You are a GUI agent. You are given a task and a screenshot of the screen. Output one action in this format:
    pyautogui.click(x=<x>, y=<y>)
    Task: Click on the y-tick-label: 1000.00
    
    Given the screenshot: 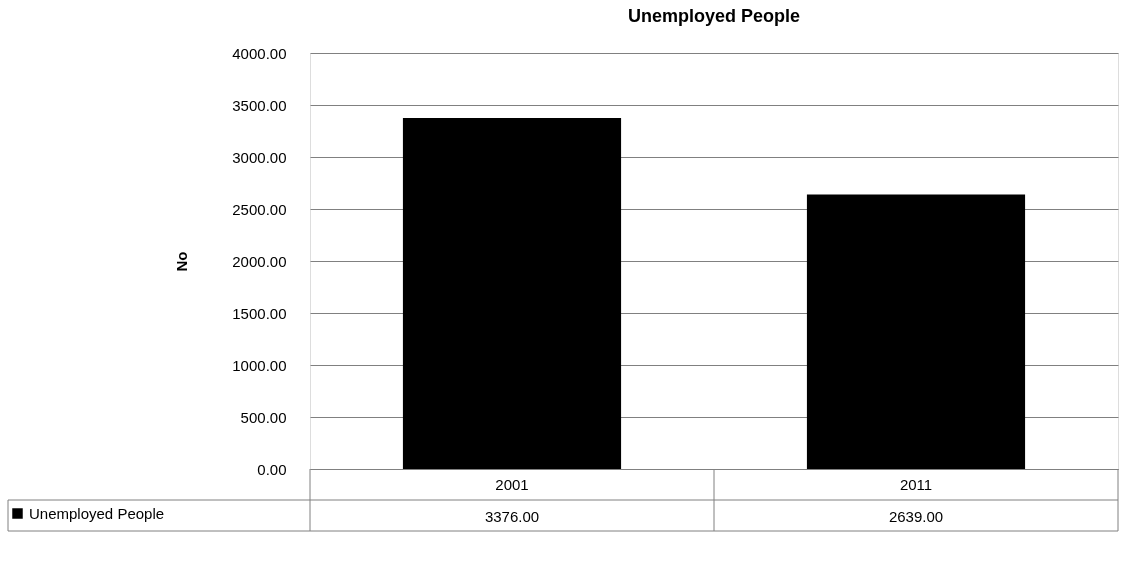 What is the action you would take?
    pyautogui.click(x=259, y=365)
    